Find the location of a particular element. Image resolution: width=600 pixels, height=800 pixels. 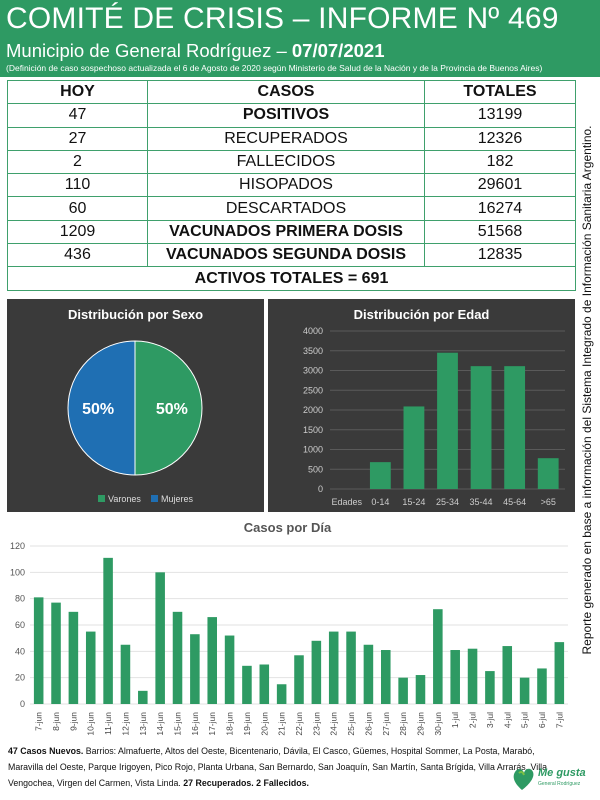

cell-caso: VACUNADOS SEGUNDA DOSIS is located at coordinates (286, 255).